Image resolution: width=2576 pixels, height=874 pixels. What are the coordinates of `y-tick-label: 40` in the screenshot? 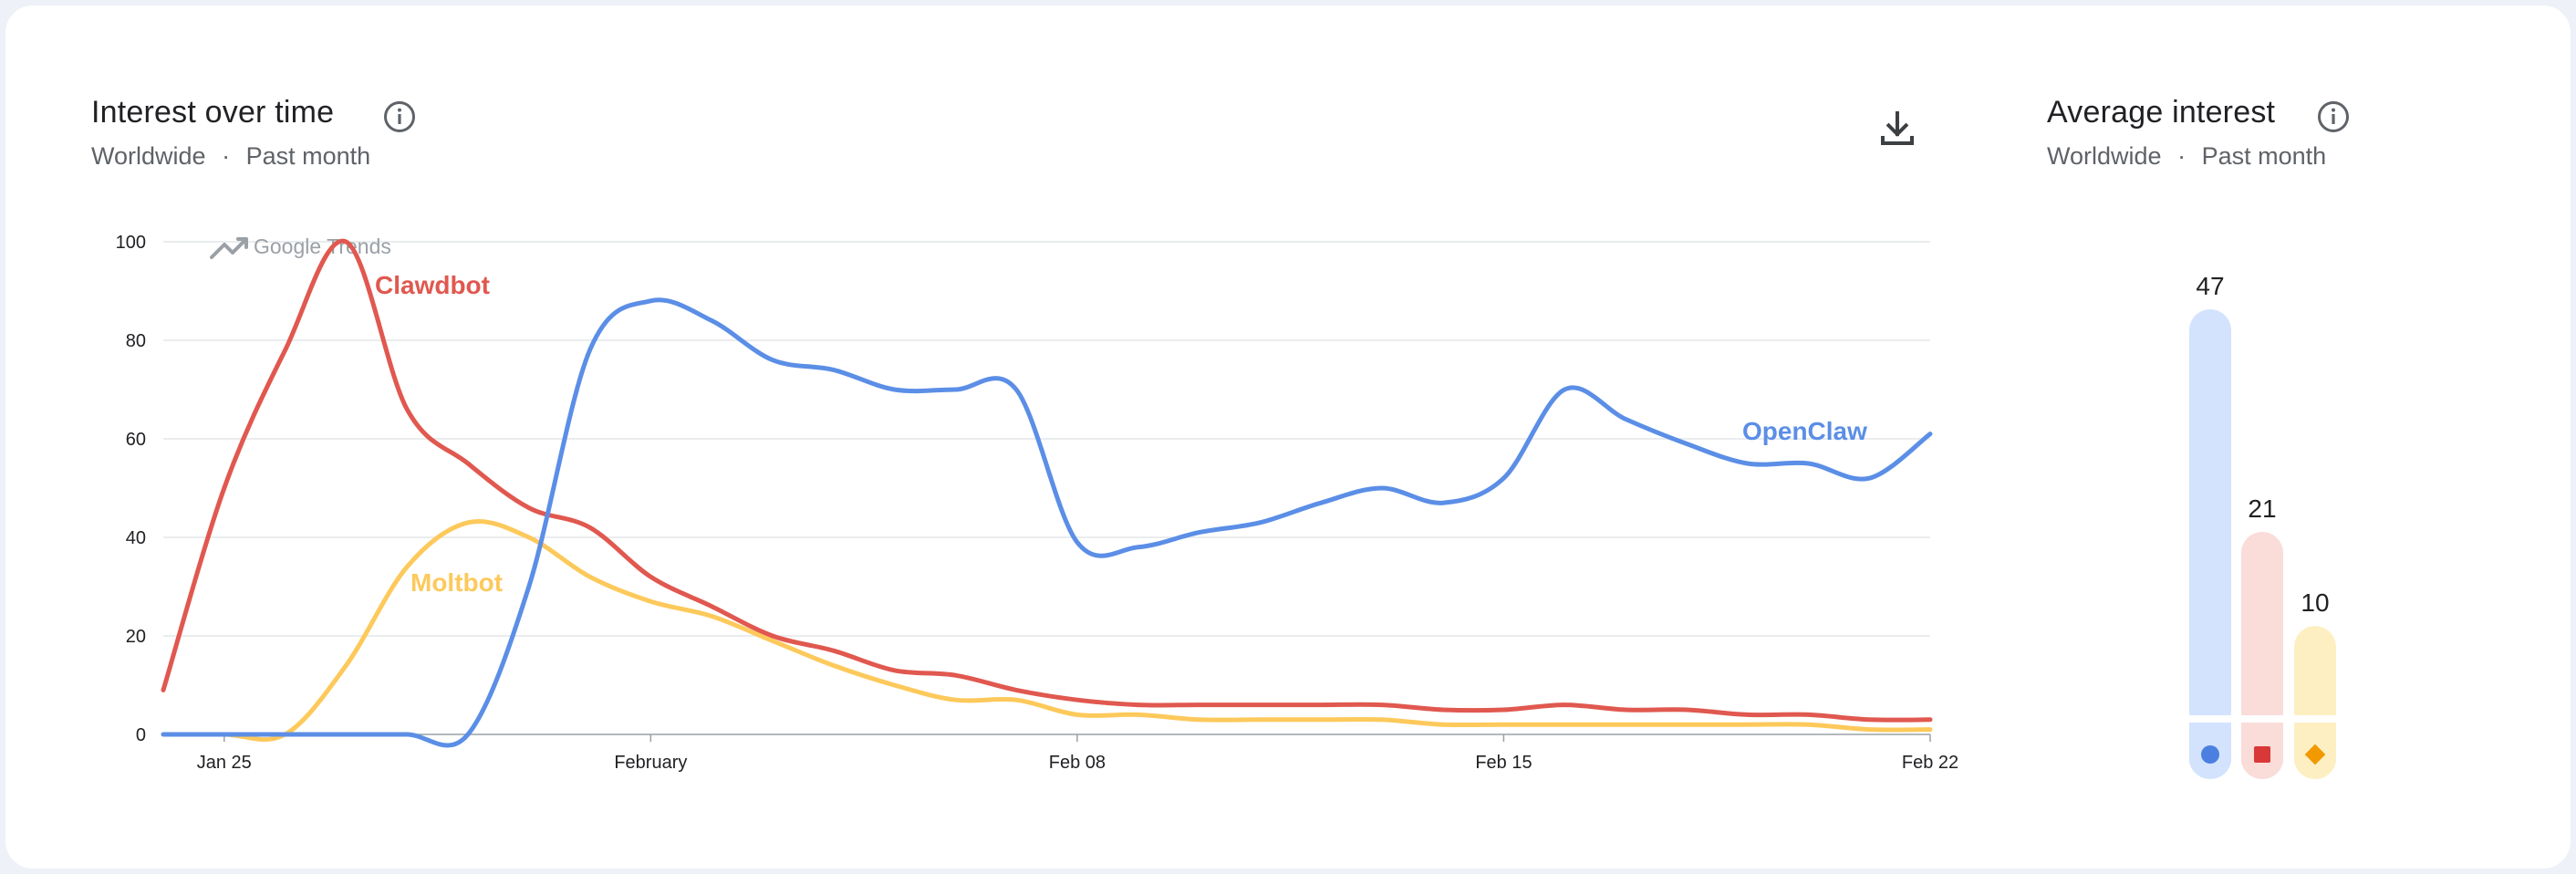 It's located at (136, 538).